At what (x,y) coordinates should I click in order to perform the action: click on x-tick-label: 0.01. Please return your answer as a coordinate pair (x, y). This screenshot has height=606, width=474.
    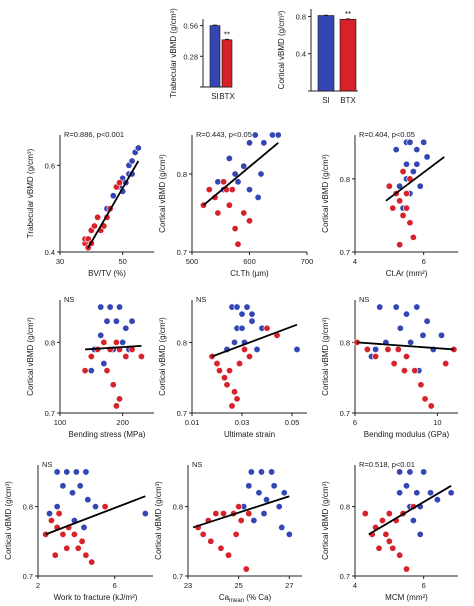
    Looking at the image, I should click on (192, 422).